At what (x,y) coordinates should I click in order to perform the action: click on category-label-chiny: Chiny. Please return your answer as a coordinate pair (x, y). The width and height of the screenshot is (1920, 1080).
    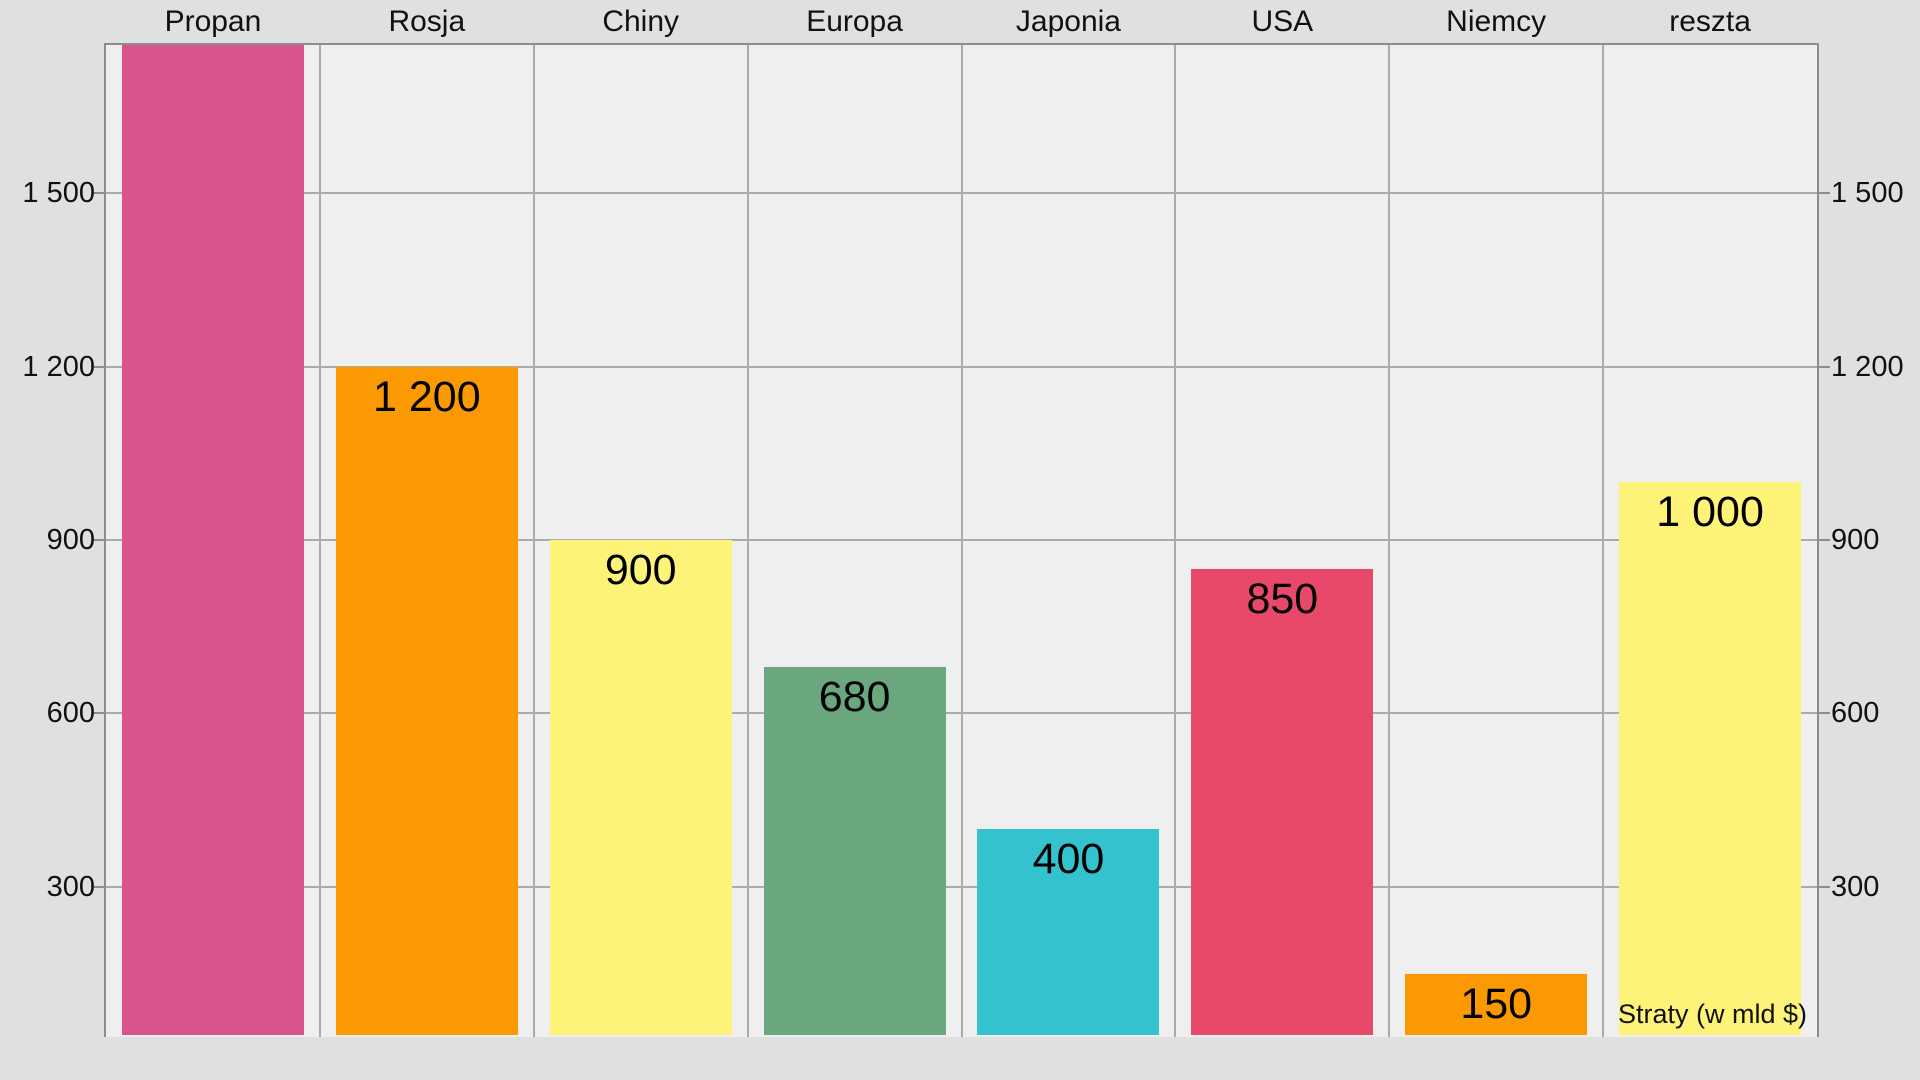
    Looking at the image, I should click on (641, 21).